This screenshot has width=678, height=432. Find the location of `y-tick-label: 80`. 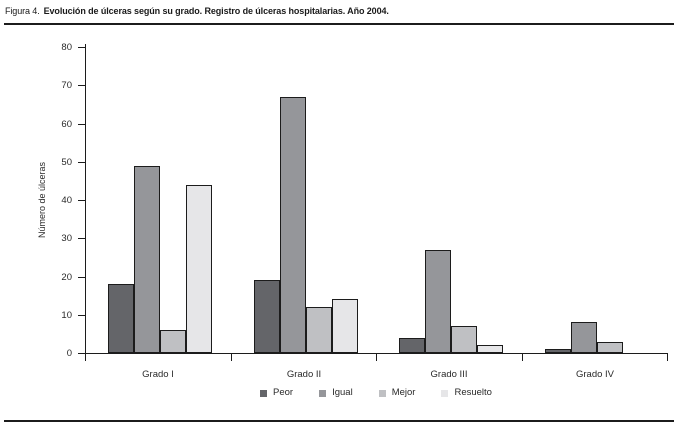

y-tick-label: 80 is located at coordinates (66, 47).